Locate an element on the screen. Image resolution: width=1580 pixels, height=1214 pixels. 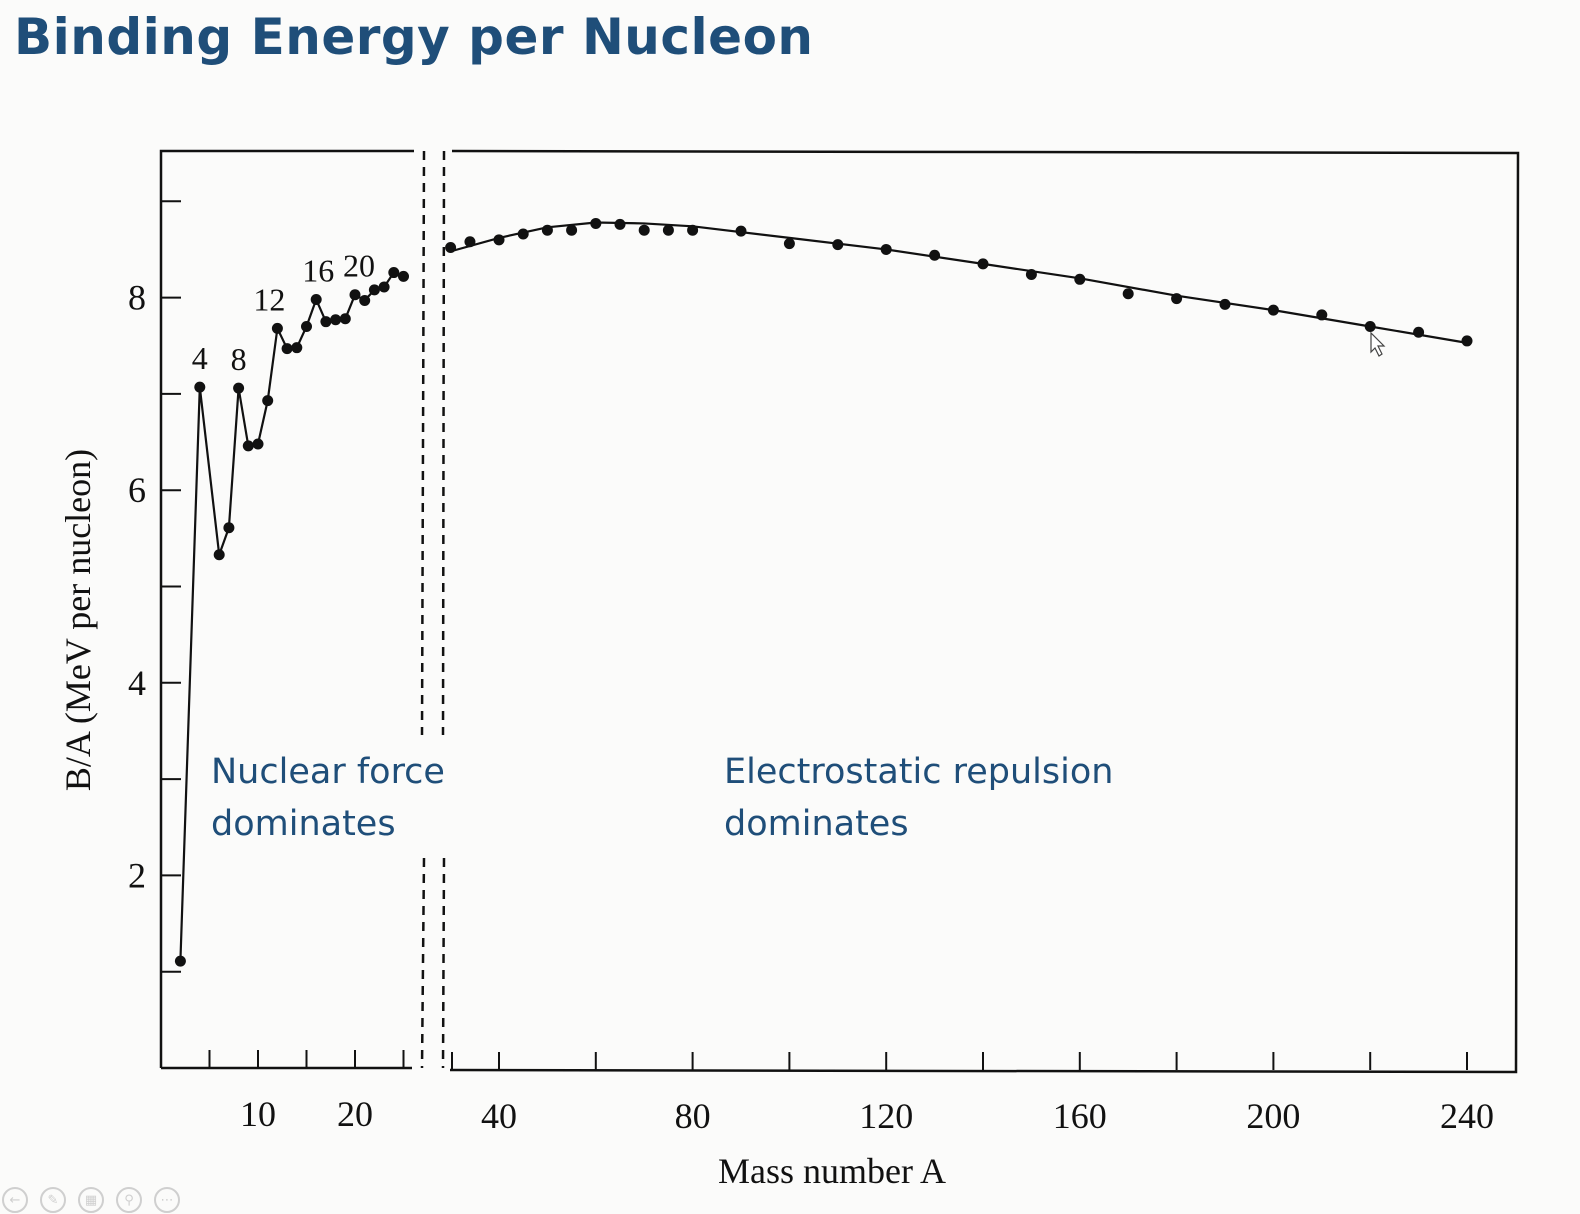
mass-number-label: 20 is located at coordinates (359, 266).